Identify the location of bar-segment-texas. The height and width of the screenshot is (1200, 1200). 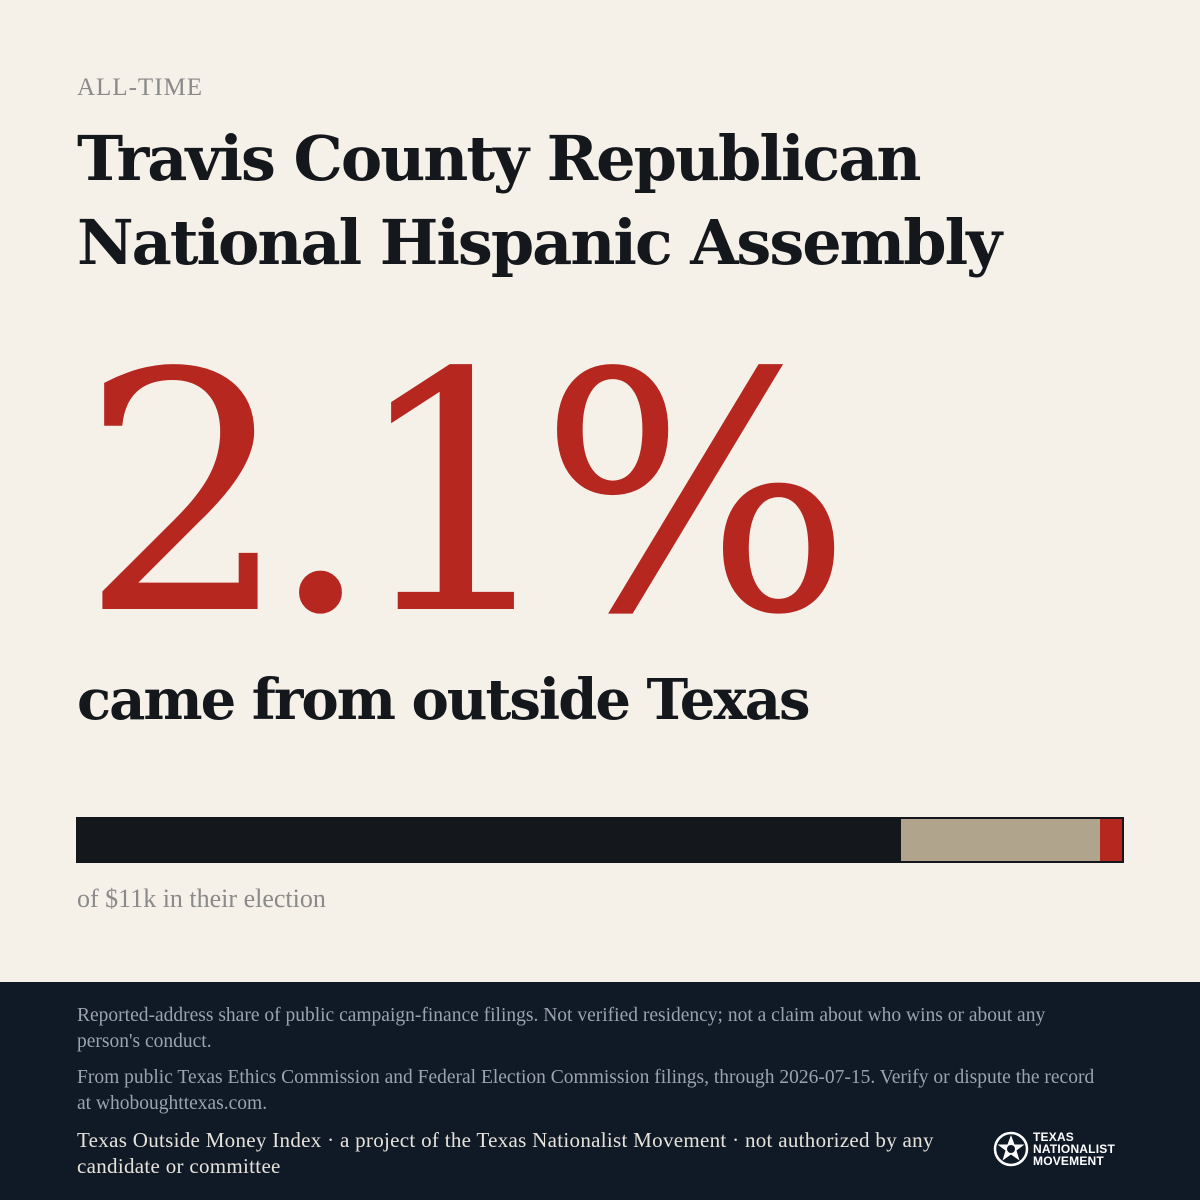
(489, 840).